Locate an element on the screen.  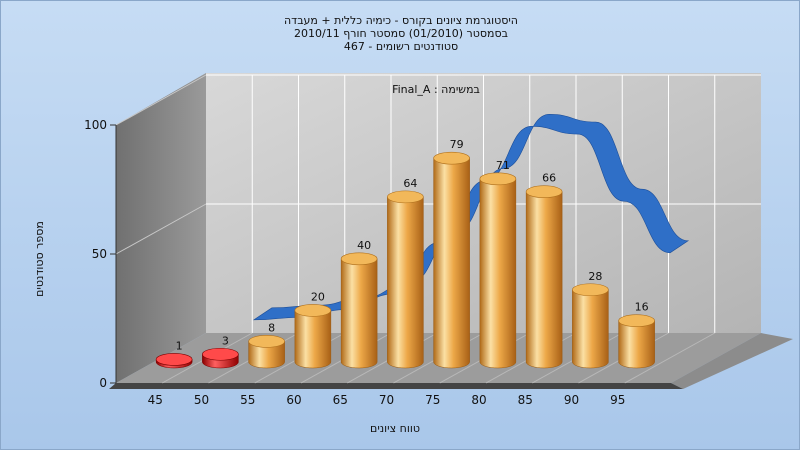
bar: 1 is located at coordinates (174, 354).